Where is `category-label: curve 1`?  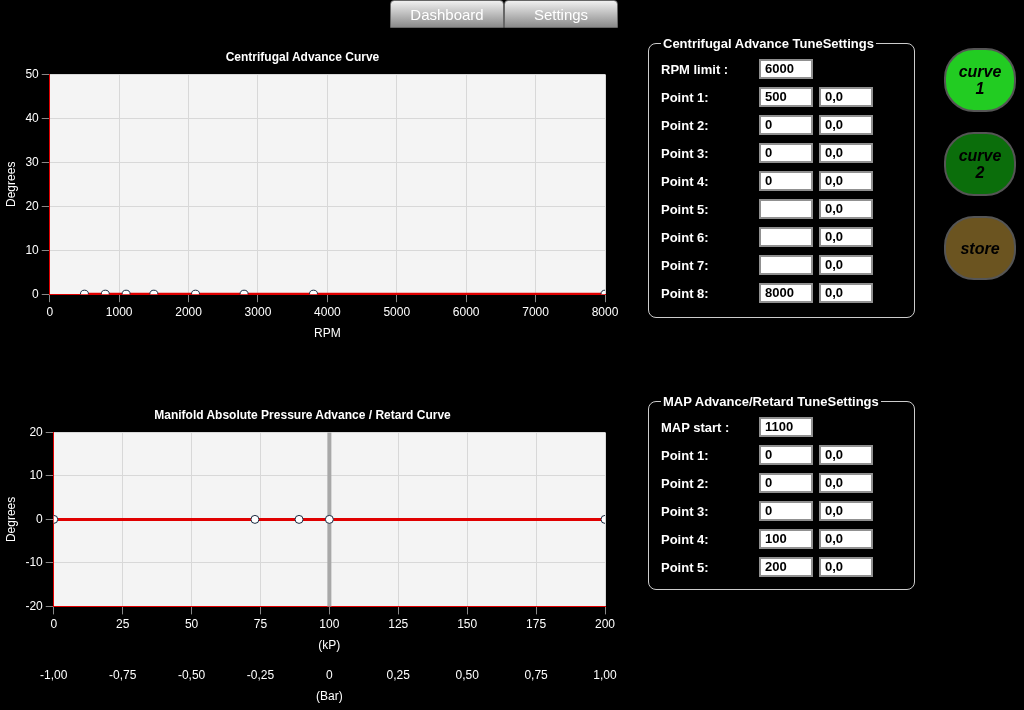 category-label: curve 1 is located at coordinates (980, 80).